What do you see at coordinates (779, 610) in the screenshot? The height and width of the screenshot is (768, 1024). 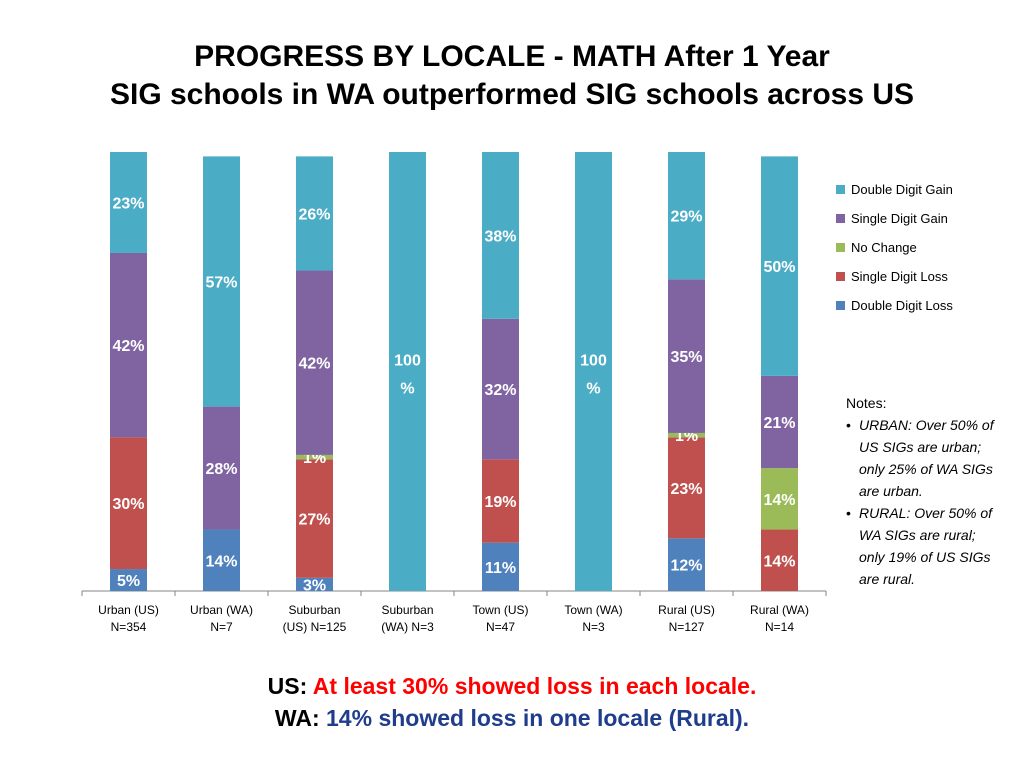 I see `x-tick-label: Rural (WA)` at bounding box center [779, 610].